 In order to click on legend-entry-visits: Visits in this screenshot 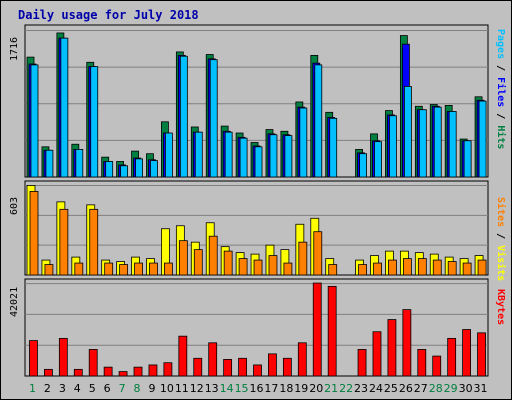, I will do `click(500, 263)`.